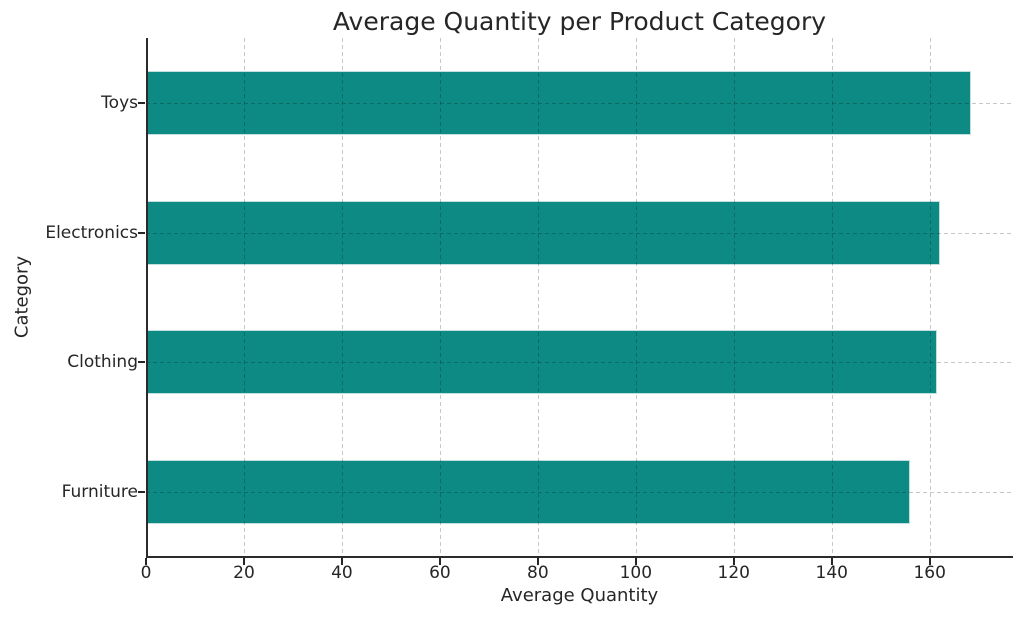  What do you see at coordinates (99, 492) in the screenshot?
I see `y-tick-label: Furniture` at bounding box center [99, 492].